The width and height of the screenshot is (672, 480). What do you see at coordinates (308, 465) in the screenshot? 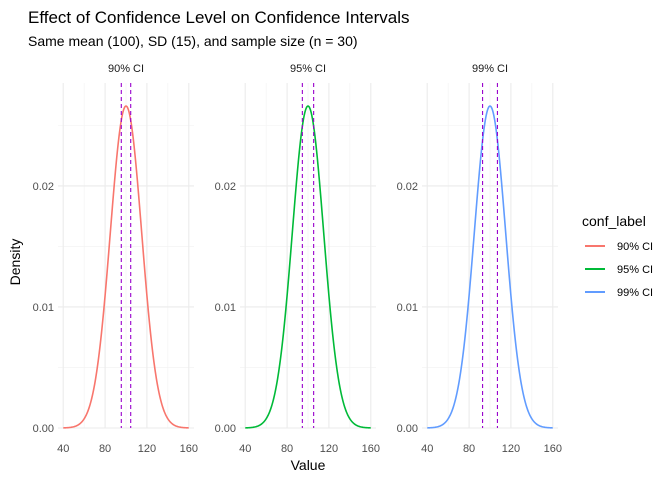
I see `x-axis-title: Value` at bounding box center [308, 465].